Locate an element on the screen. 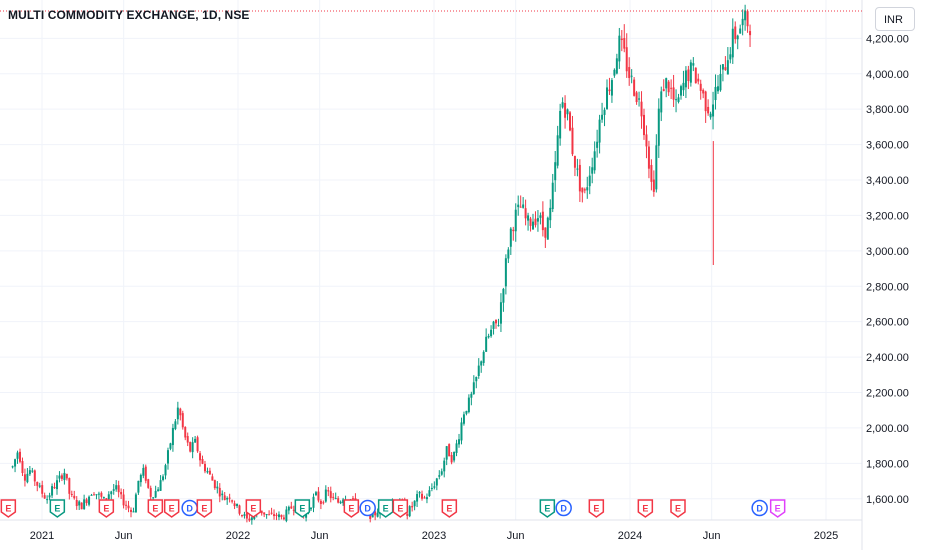 This screenshot has height=550, width=932. x-tick-label: 2021 is located at coordinates (42, 536).